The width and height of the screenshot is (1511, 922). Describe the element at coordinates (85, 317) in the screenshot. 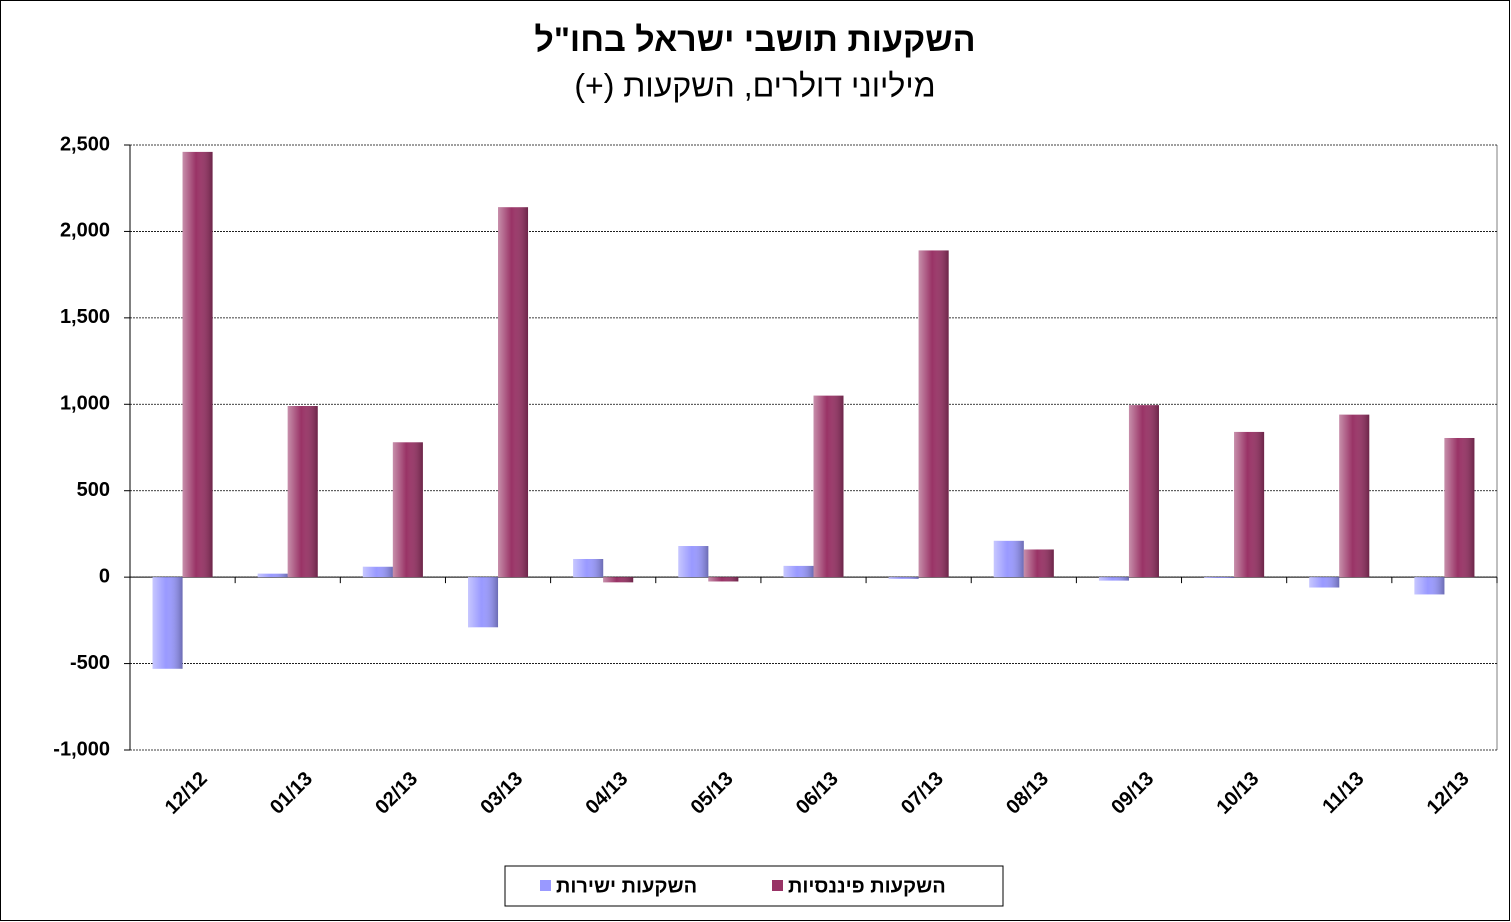

I see `y-tick-label: 1,500` at that location.